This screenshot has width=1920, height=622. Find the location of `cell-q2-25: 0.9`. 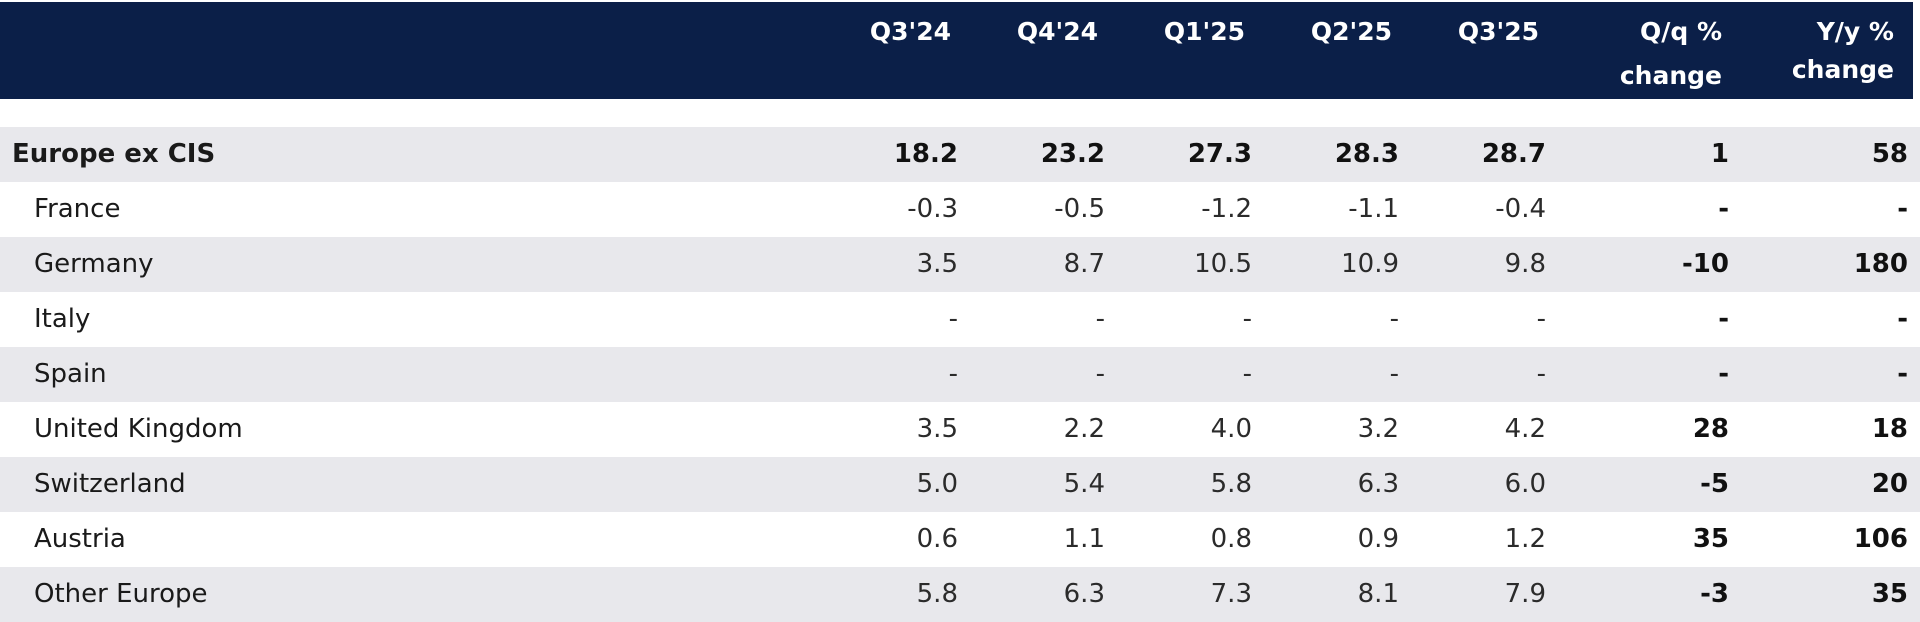

cell-q2-25: 0.9 is located at coordinates (1378, 539).